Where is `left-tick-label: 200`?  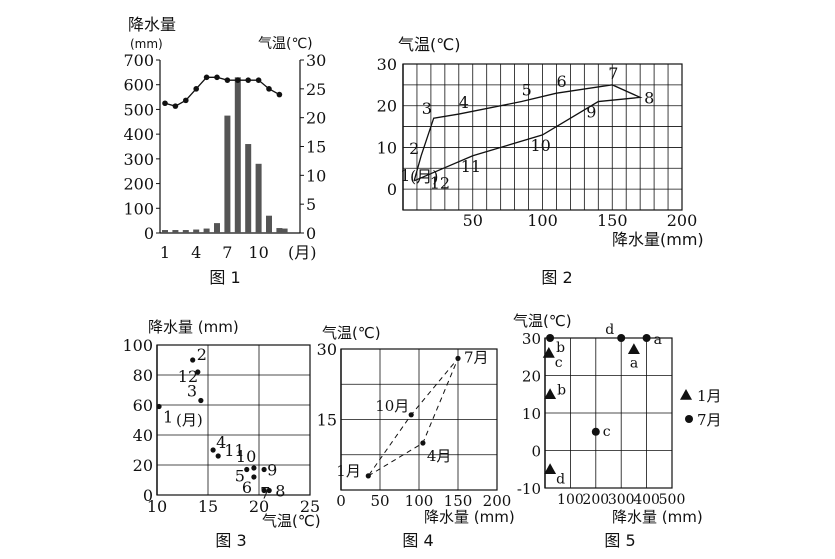 left-tick-label: 200 is located at coordinates (138, 184).